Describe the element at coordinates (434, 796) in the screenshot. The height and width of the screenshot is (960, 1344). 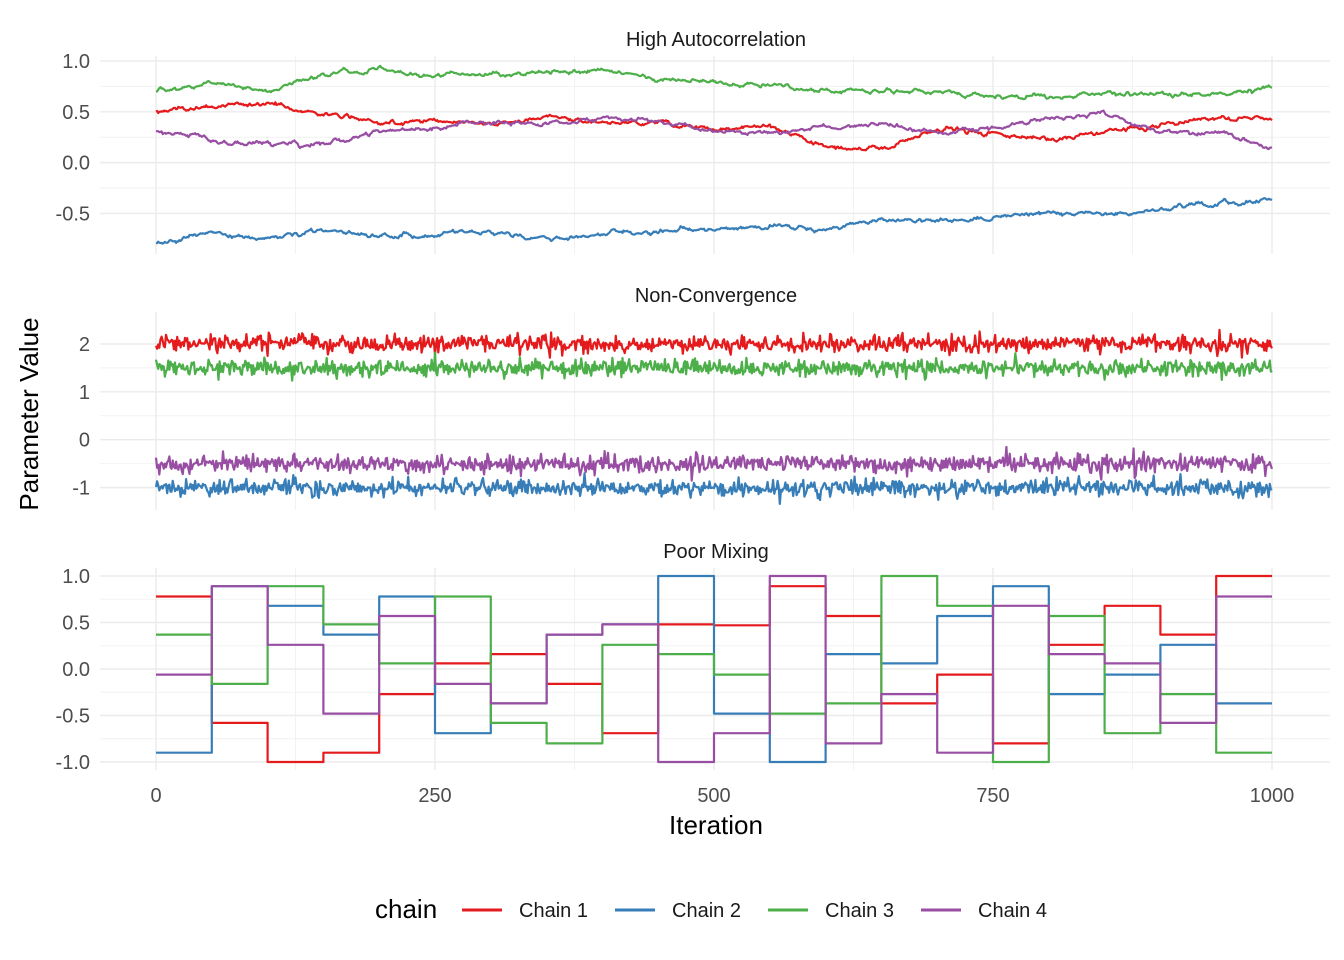
I see `x-tick-label: 250` at that location.